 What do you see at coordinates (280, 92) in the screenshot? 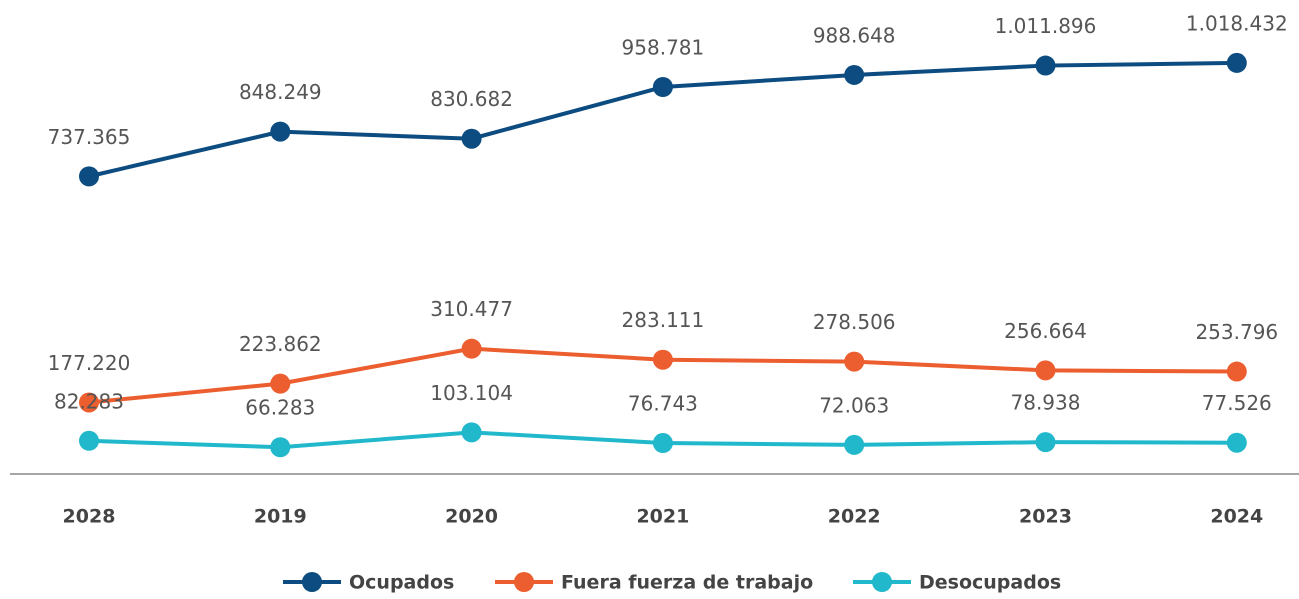
I see `data-label: 848.249` at bounding box center [280, 92].